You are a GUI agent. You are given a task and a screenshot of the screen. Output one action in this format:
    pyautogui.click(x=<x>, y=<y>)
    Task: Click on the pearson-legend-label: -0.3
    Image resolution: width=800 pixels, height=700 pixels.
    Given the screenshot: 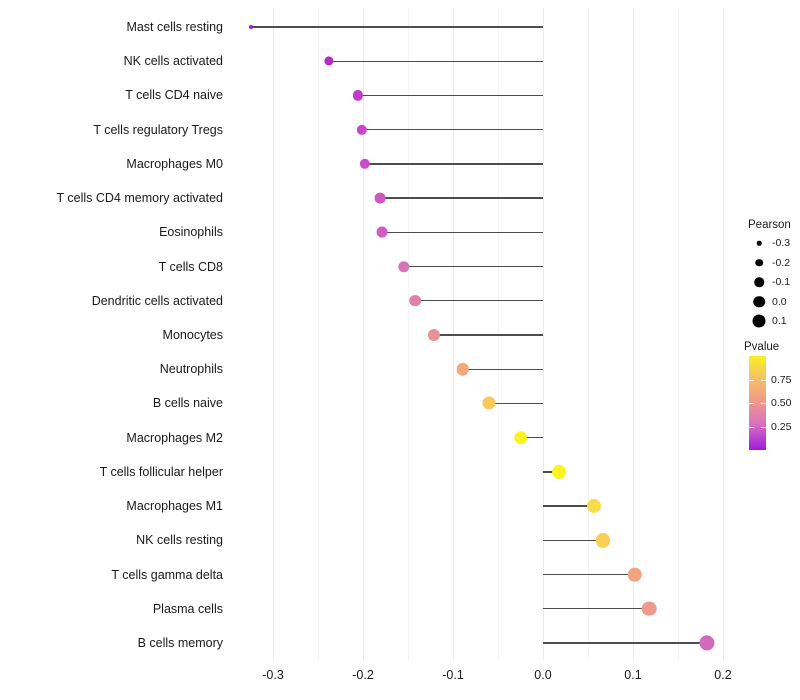 What is the action you would take?
    pyautogui.click(x=781, y=243)
    